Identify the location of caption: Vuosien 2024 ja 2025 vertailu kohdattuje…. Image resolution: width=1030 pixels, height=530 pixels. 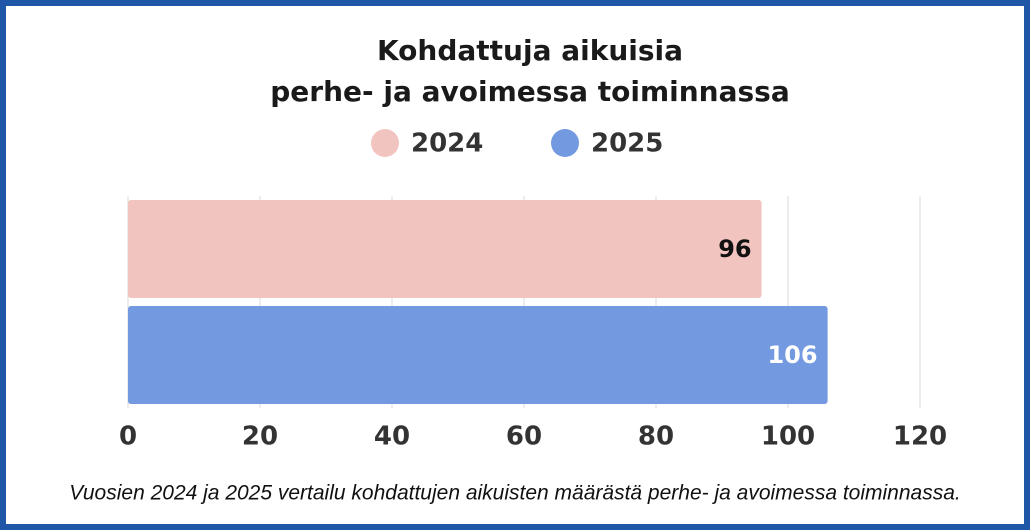
(515, 493).